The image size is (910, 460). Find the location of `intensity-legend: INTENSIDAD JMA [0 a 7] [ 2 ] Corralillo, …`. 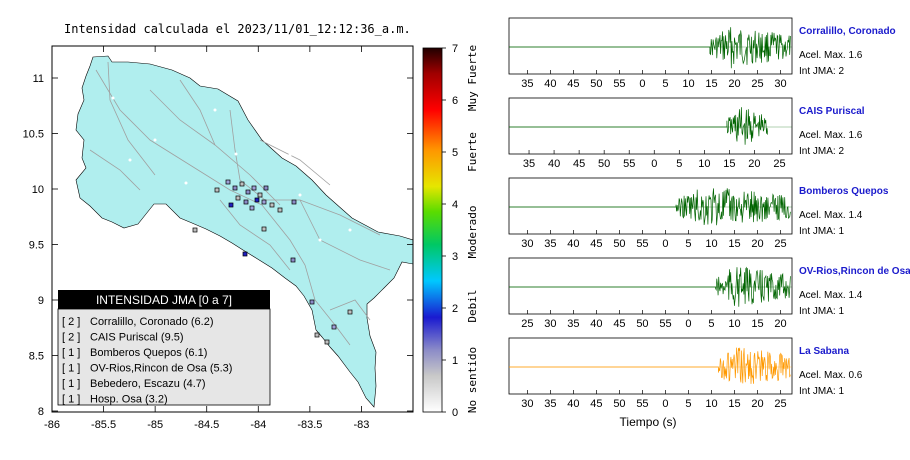

intensity-legend: INTENSIDAD JMA [0 a 7] [ 2 ] Corralillo, … is located at coordinates (164, 348).